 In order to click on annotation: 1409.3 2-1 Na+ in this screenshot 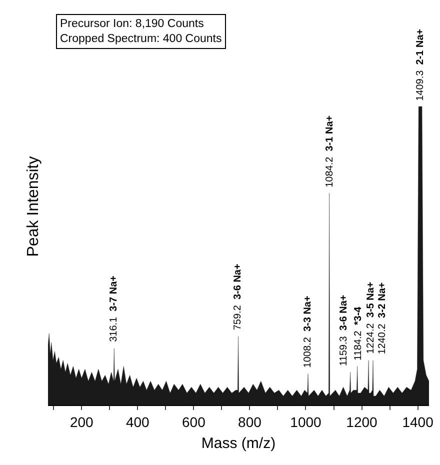, I will do `click(420, 64)`.